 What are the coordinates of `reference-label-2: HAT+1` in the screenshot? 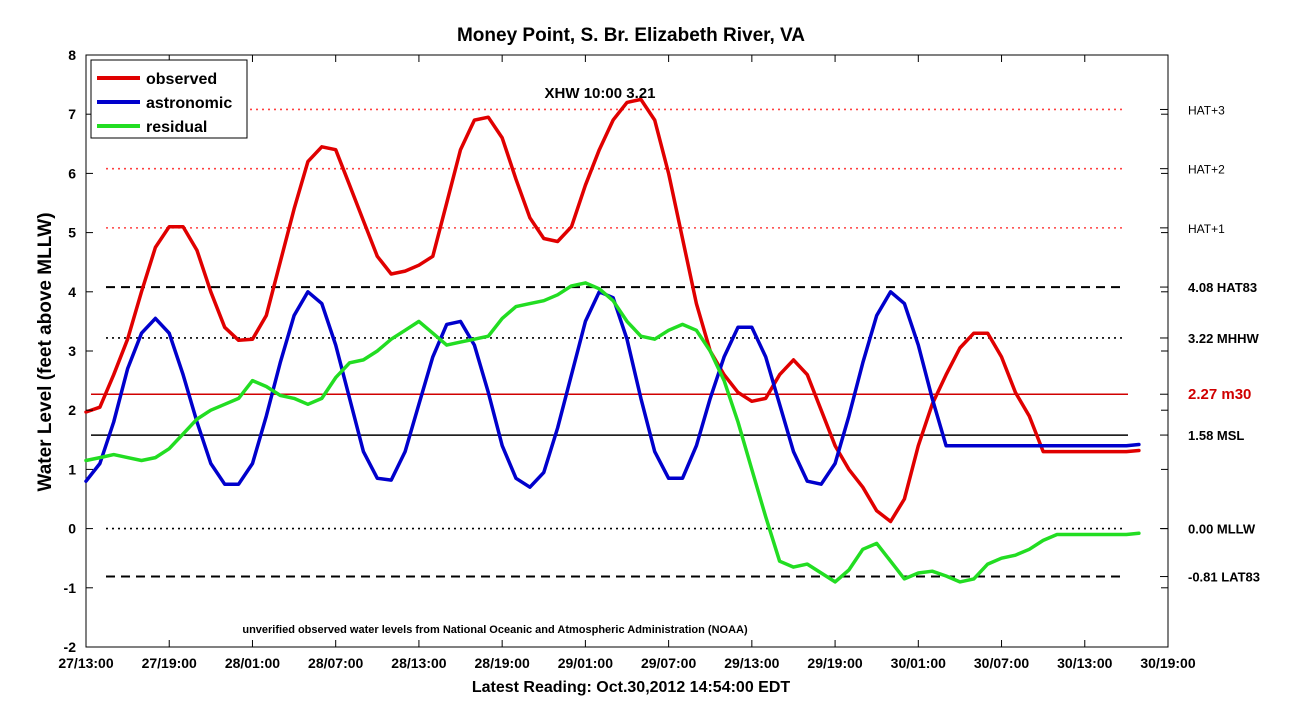 It's located at (1206, 229).